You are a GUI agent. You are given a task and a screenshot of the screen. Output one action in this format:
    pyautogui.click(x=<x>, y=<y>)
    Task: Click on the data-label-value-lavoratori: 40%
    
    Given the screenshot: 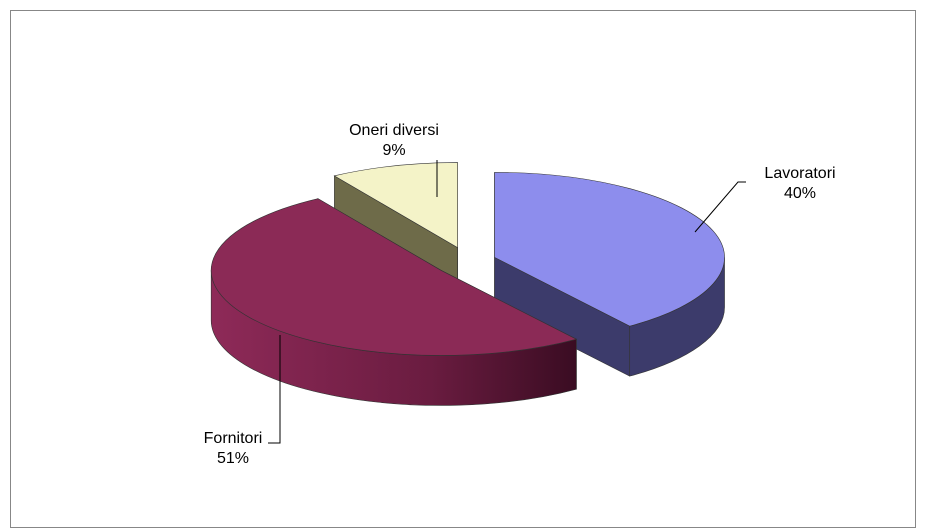 What is the action you would take?
    pyautogui.click(x=800, y=193)
    